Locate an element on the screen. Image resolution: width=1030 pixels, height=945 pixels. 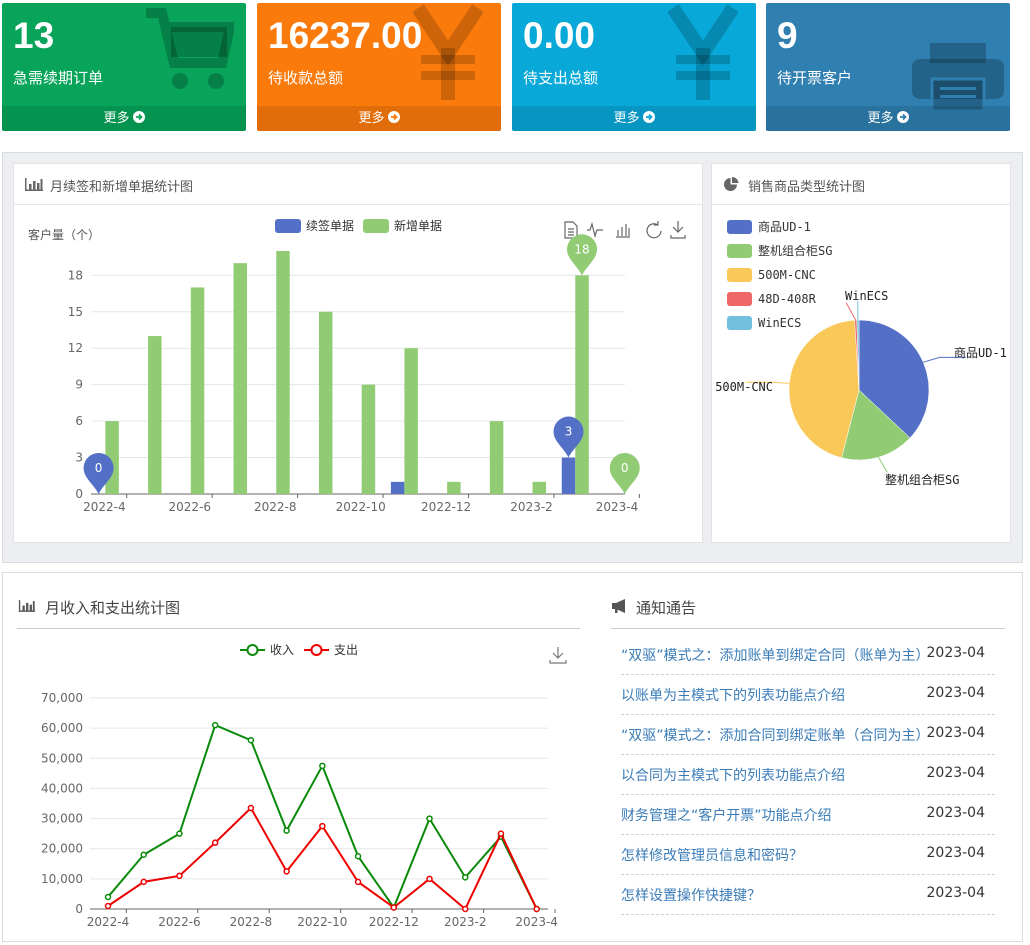
slice-label: WinECS is located at coordinates (866, 296).